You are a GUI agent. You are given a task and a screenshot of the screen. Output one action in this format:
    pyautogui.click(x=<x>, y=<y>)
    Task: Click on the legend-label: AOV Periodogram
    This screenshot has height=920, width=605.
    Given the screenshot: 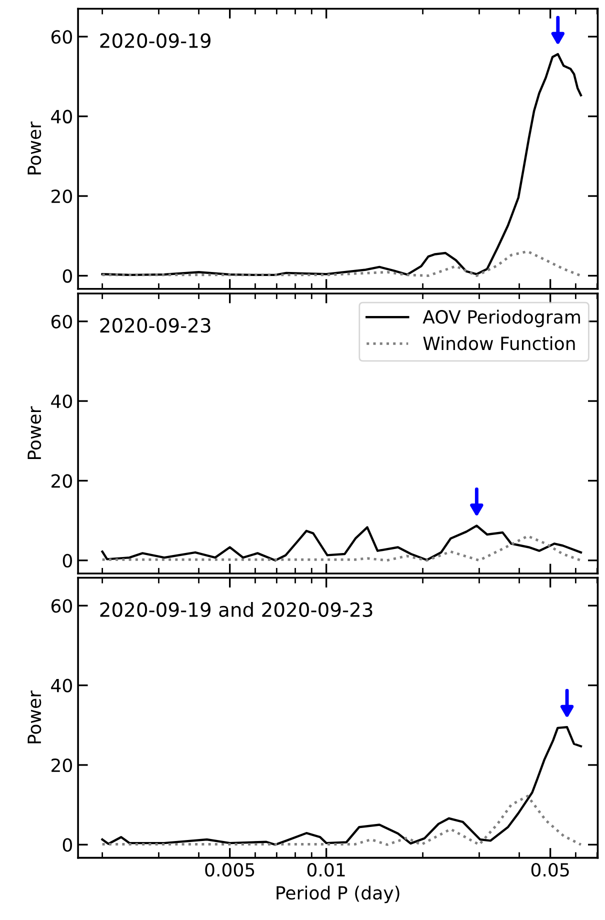 What is the action you would take?
    pyautogui.click(x=501, y=319)
    